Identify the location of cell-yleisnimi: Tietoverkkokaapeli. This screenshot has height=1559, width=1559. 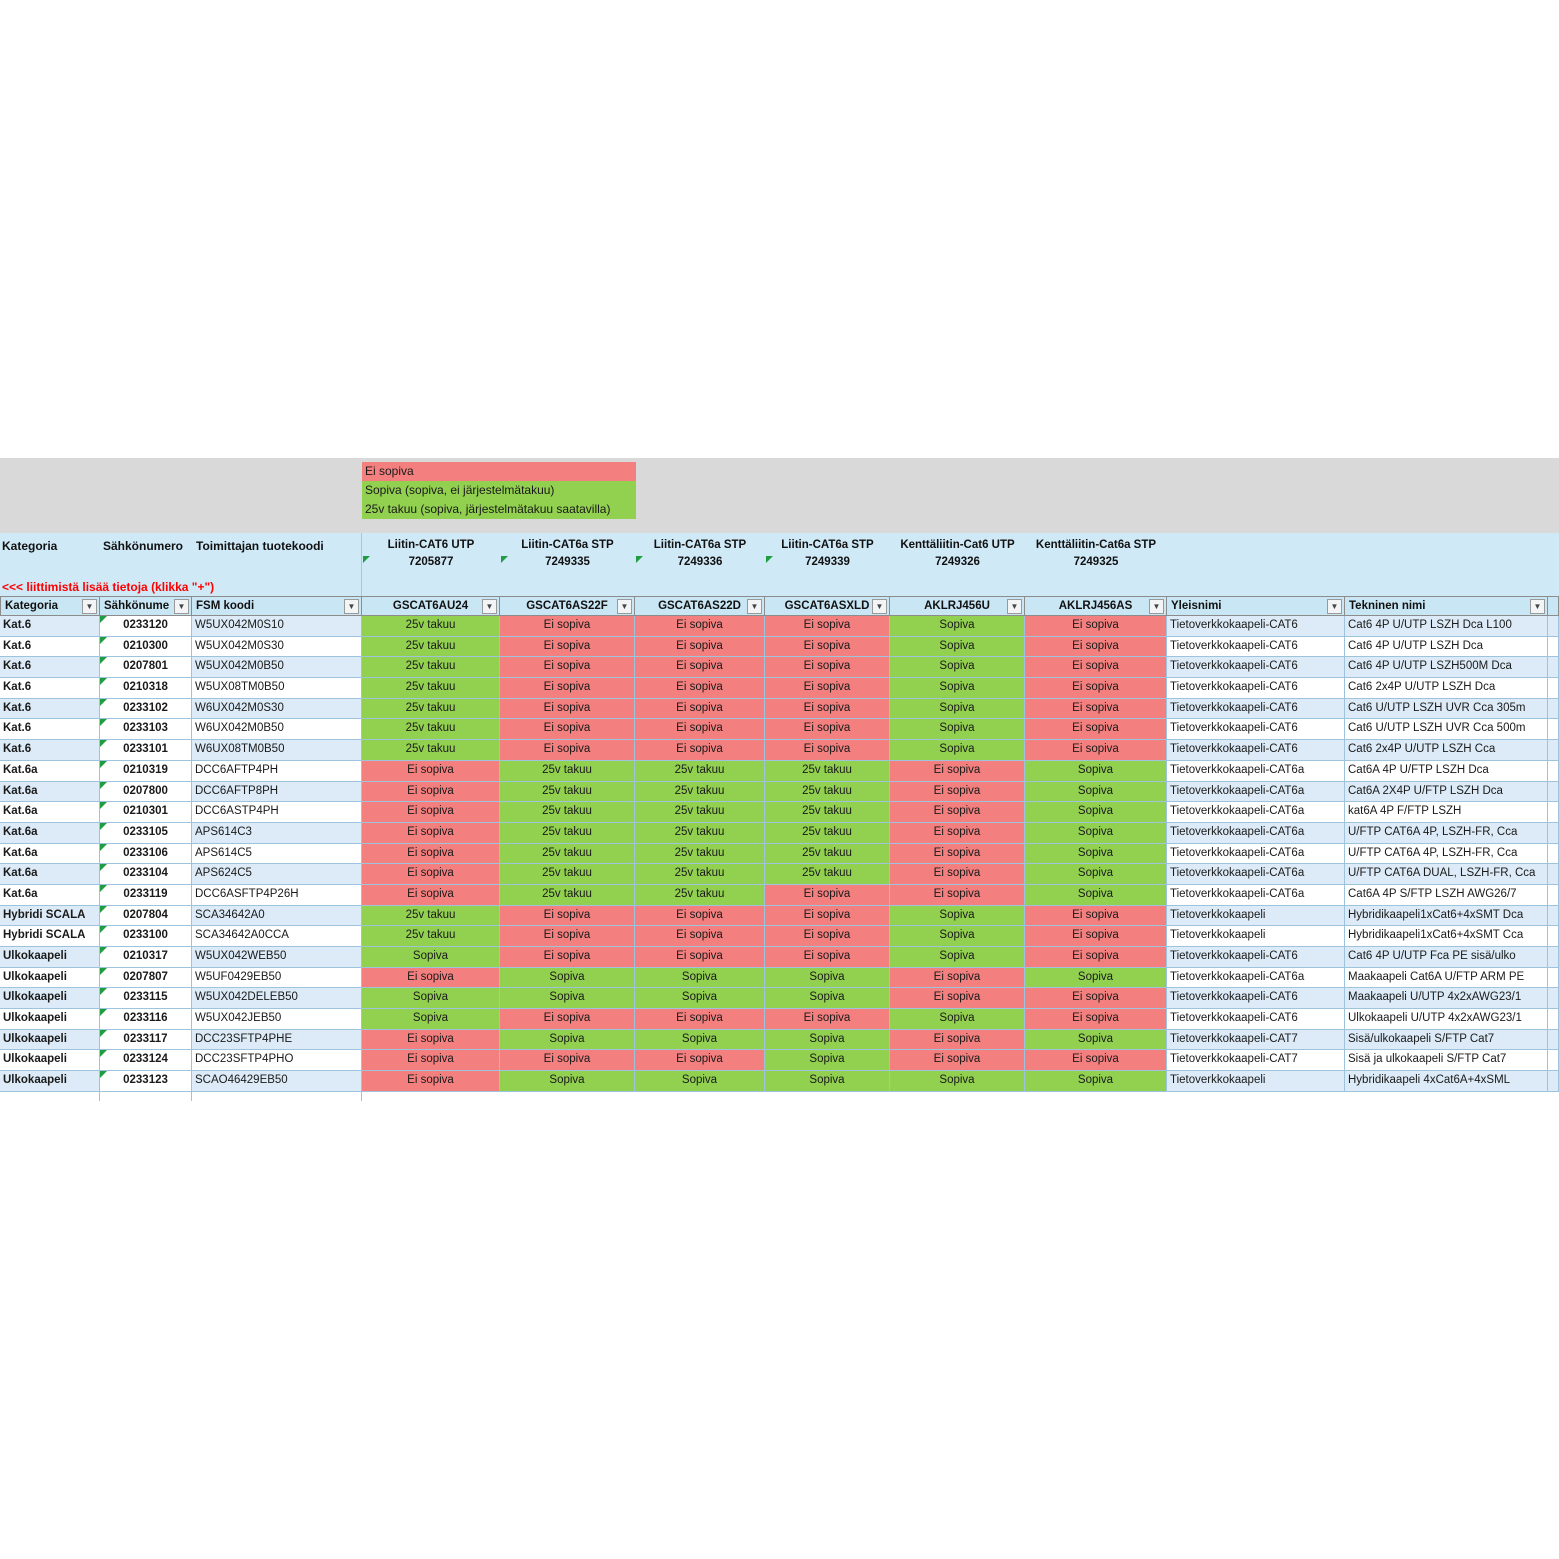
(1256, 916).